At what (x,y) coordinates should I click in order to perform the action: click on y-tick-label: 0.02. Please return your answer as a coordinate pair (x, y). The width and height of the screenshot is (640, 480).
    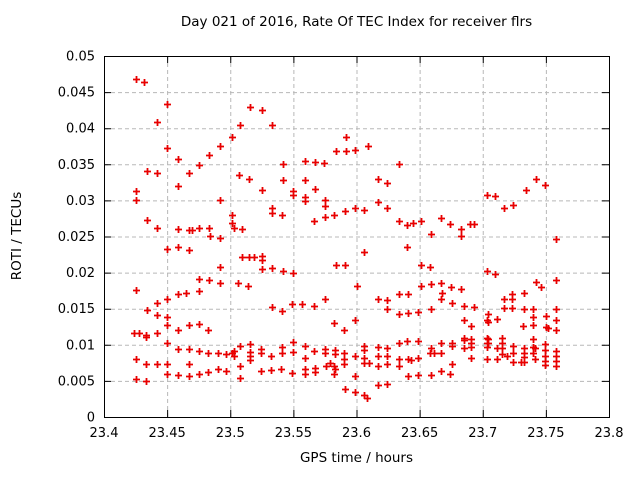
    Looking at the image, I should click on (80, 273).